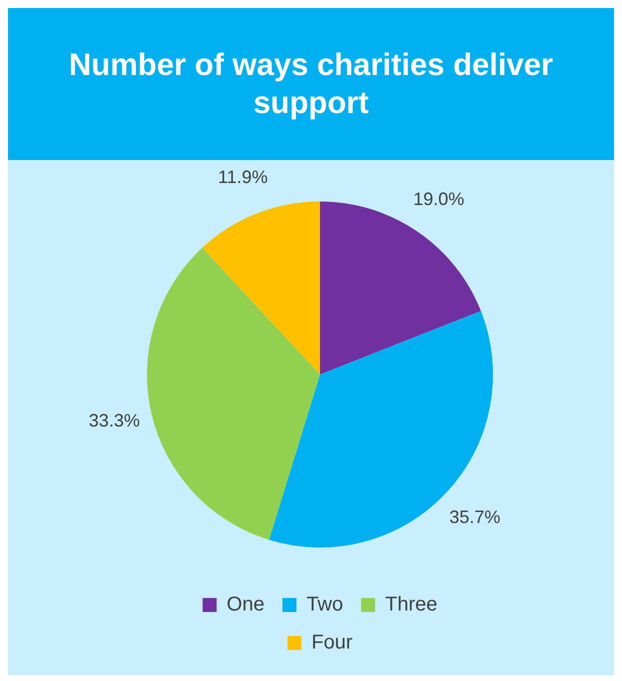  Describe the element at coordinates (243, 177) in the screenshot. I see `data-label: 11.9%` at that location.